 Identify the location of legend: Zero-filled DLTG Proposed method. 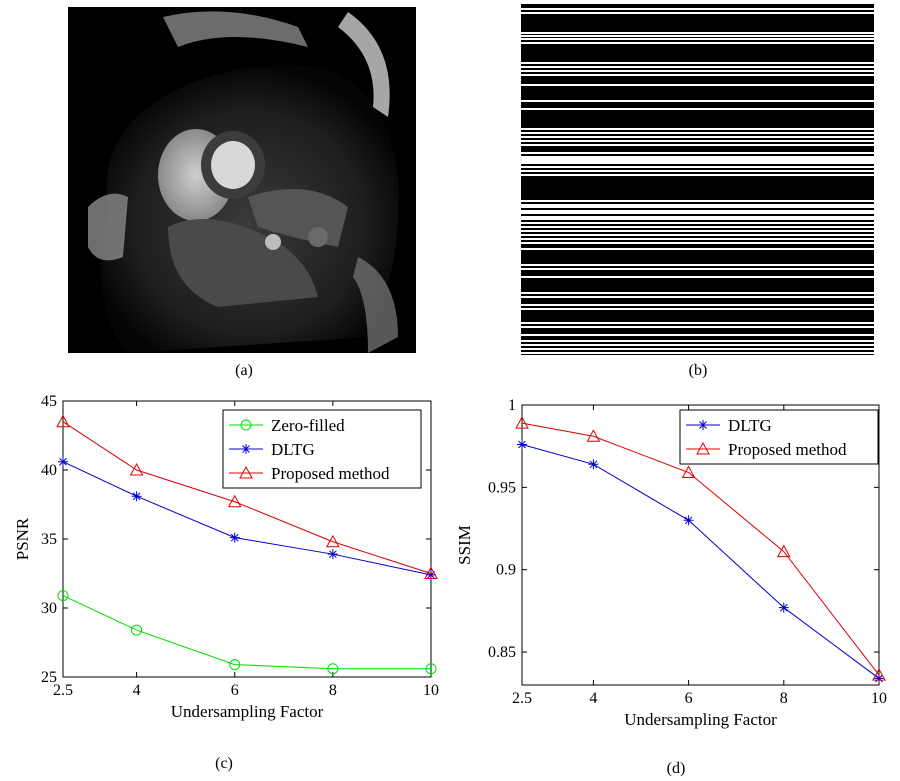
(322, 449).